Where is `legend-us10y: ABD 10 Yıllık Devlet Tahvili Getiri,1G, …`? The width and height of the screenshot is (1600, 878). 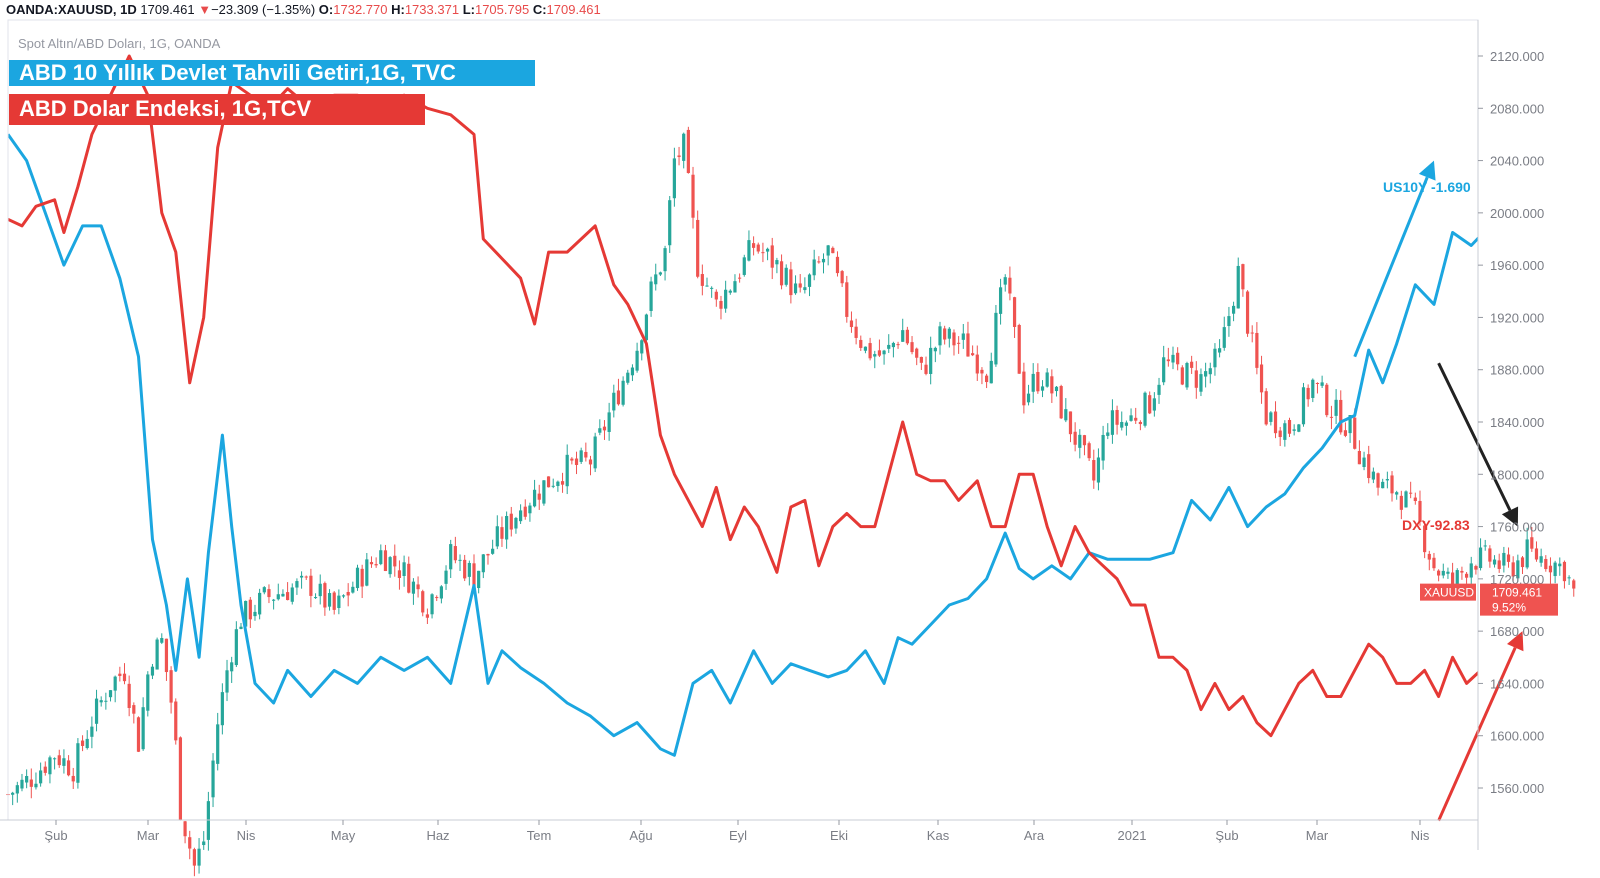
legend-us10y: ABD 10 Yıllık Devlet Tahvili Getiri,1G, … is located at coordinates (272, 73).